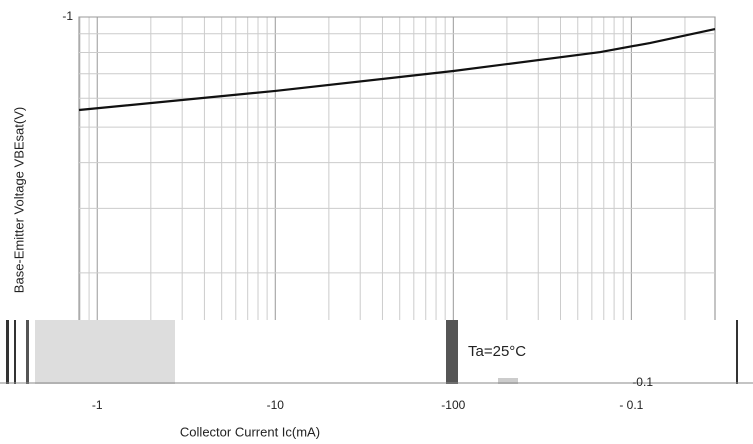 This screenshot has width=753, height=444. I want to click on x-tick-label: - 0.1, so click(631, 405).